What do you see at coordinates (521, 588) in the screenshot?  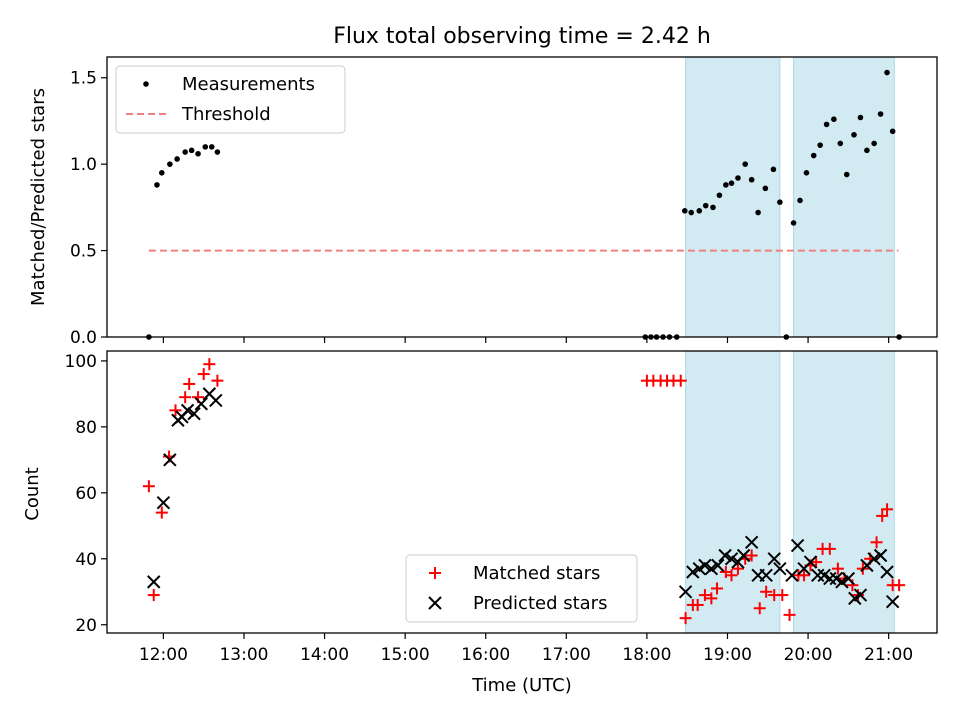 I see `bottom-legend: Matched stars Predicted stars` at bounding box center [521, 588].